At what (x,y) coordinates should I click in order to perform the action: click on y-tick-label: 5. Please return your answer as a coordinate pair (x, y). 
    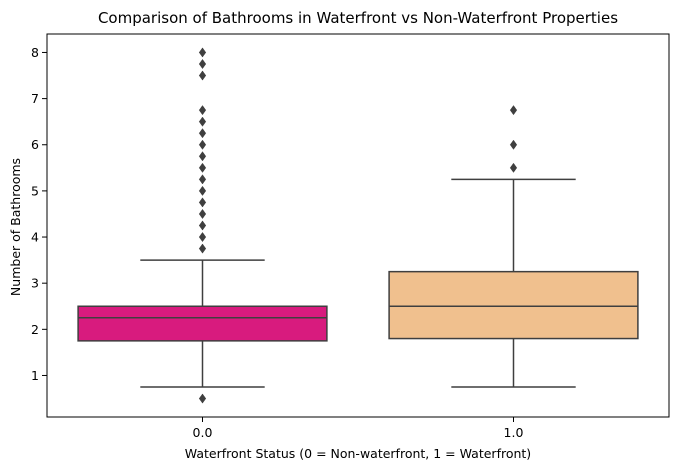
    Looking at the image, I should click on (35, 190).